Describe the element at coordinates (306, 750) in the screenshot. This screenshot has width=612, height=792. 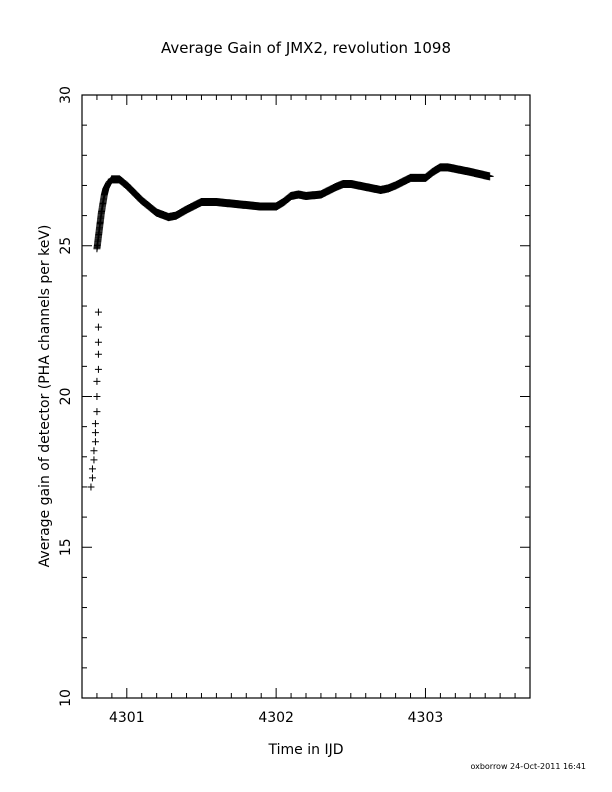
I see `x-axis-label: Time in IJD` at that location.